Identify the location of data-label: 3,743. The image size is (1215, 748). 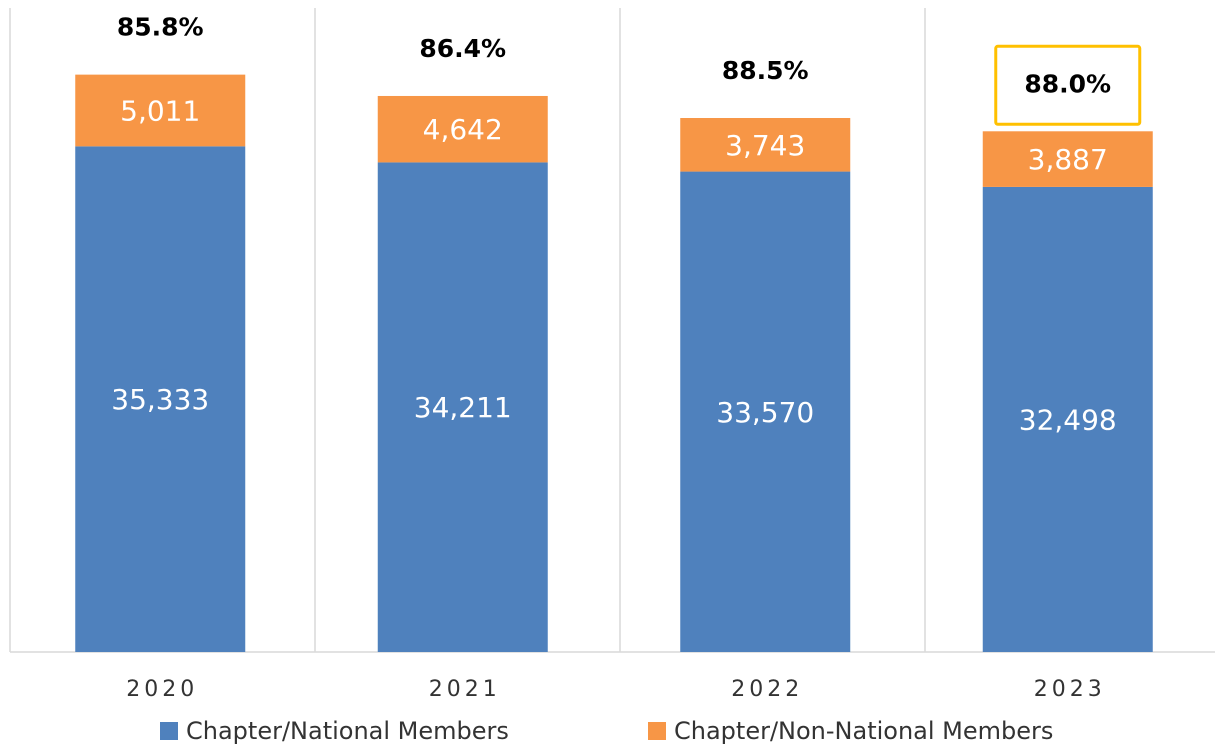
(765, 145).